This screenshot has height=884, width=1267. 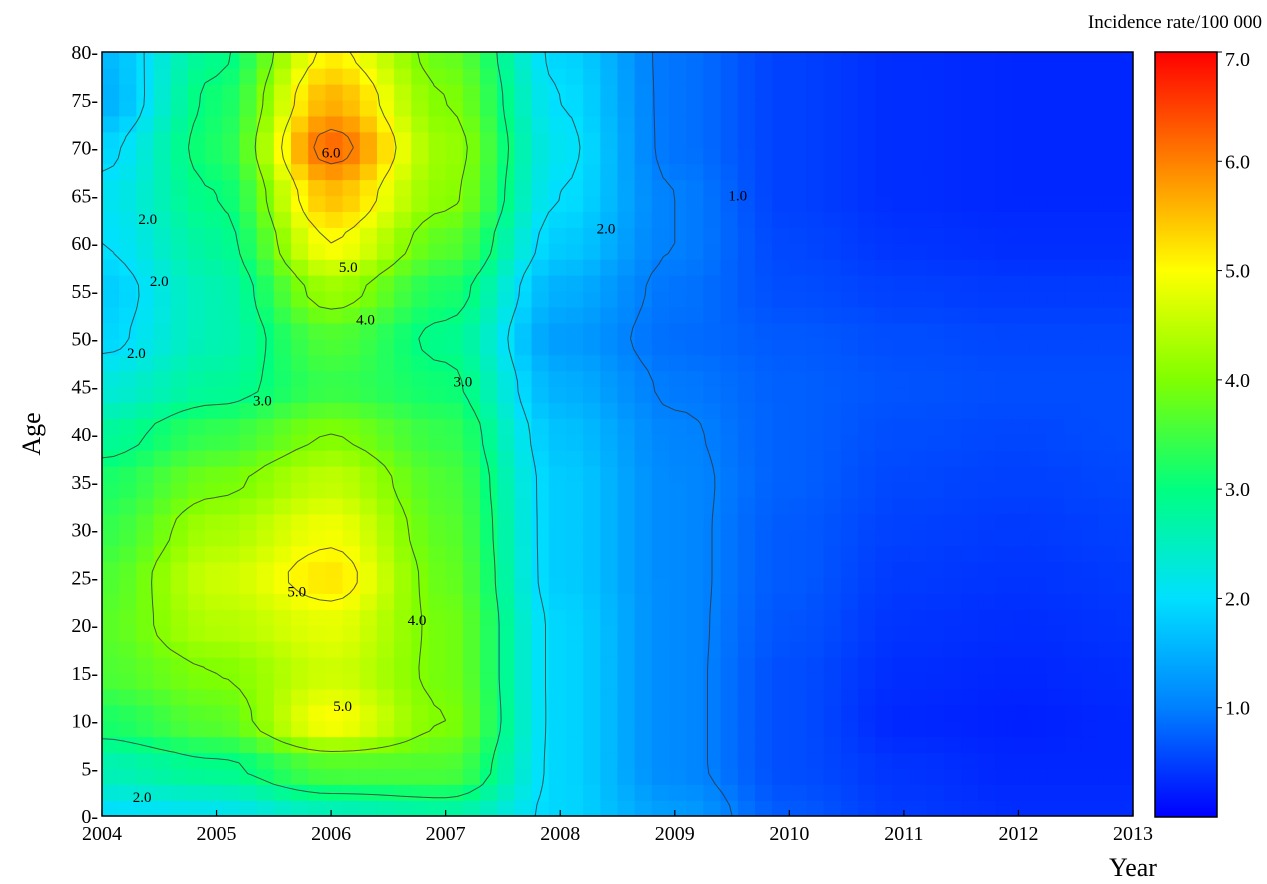 I want to click on x-axis-title: Year, so click(x=1133, y=867).